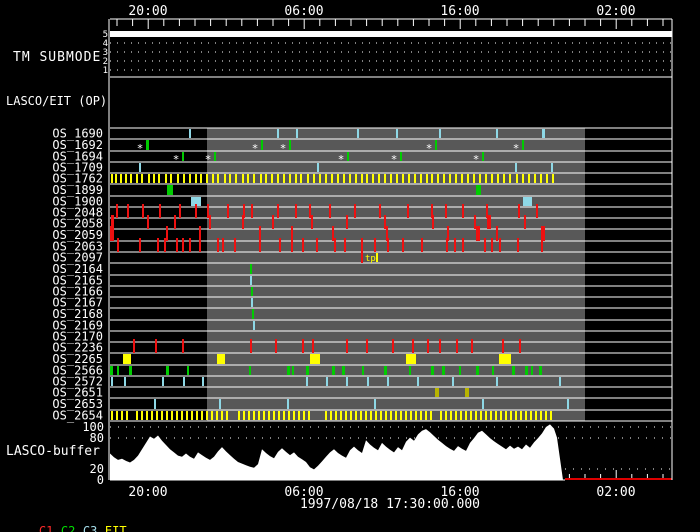 This screenshot has width=700, height=532. Describe the element at coordinates (303, 11) in the screenshot. I see `top-axis-tick-label: 06:00` at that location.